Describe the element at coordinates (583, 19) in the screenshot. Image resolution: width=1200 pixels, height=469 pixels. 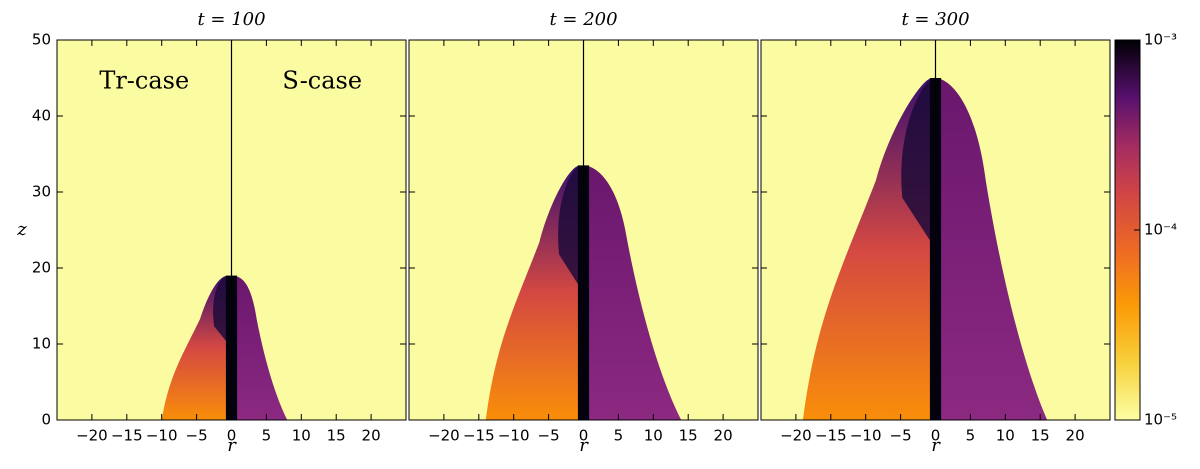
I see `panel-title: t = 200` at that location.